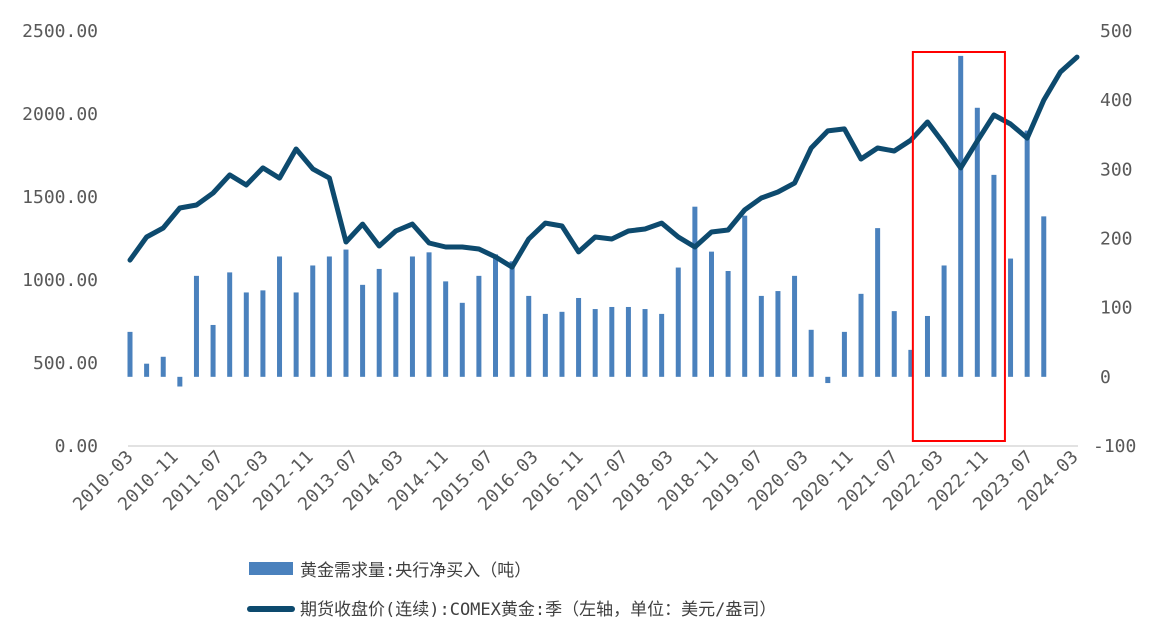 This screenshot has width=1155, height=634. I want to click on legend-label-bar: 黄金需求量:央行净买入（吨）, so click(415, 571).